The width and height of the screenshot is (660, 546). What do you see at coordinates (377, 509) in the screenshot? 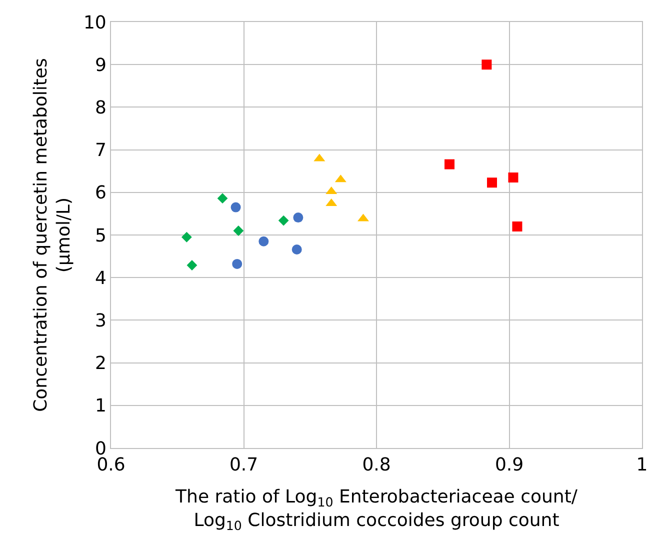
I see `text: The ratio of Log$_{10}$ Enterobacteriaceae count/ Log$_{10}$ Clostridium coccoides group count` at bounding box center [377, 509].